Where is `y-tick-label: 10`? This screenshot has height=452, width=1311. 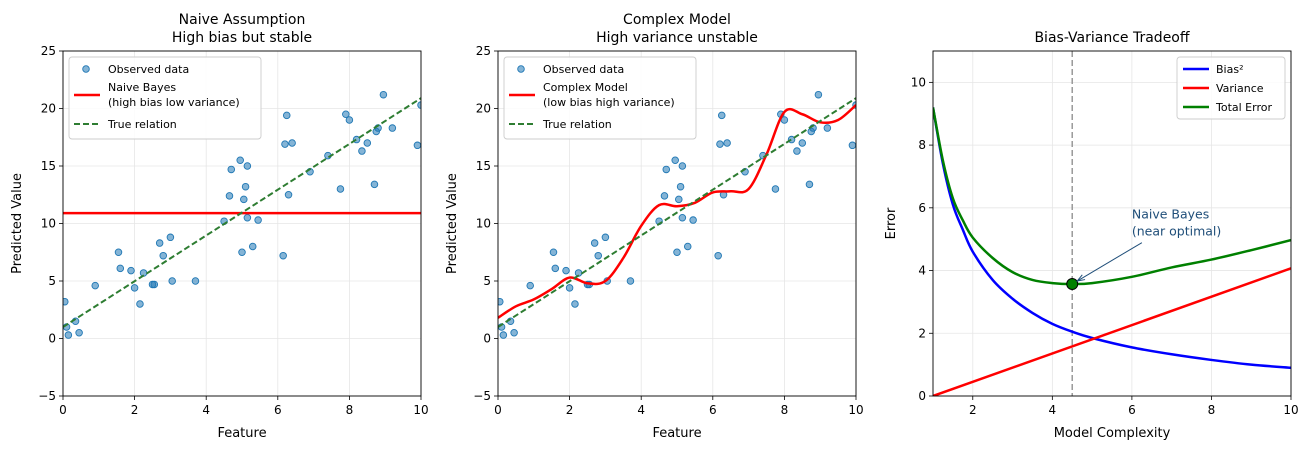 y-tick-label: 10 is located at coordinates (918, 82).